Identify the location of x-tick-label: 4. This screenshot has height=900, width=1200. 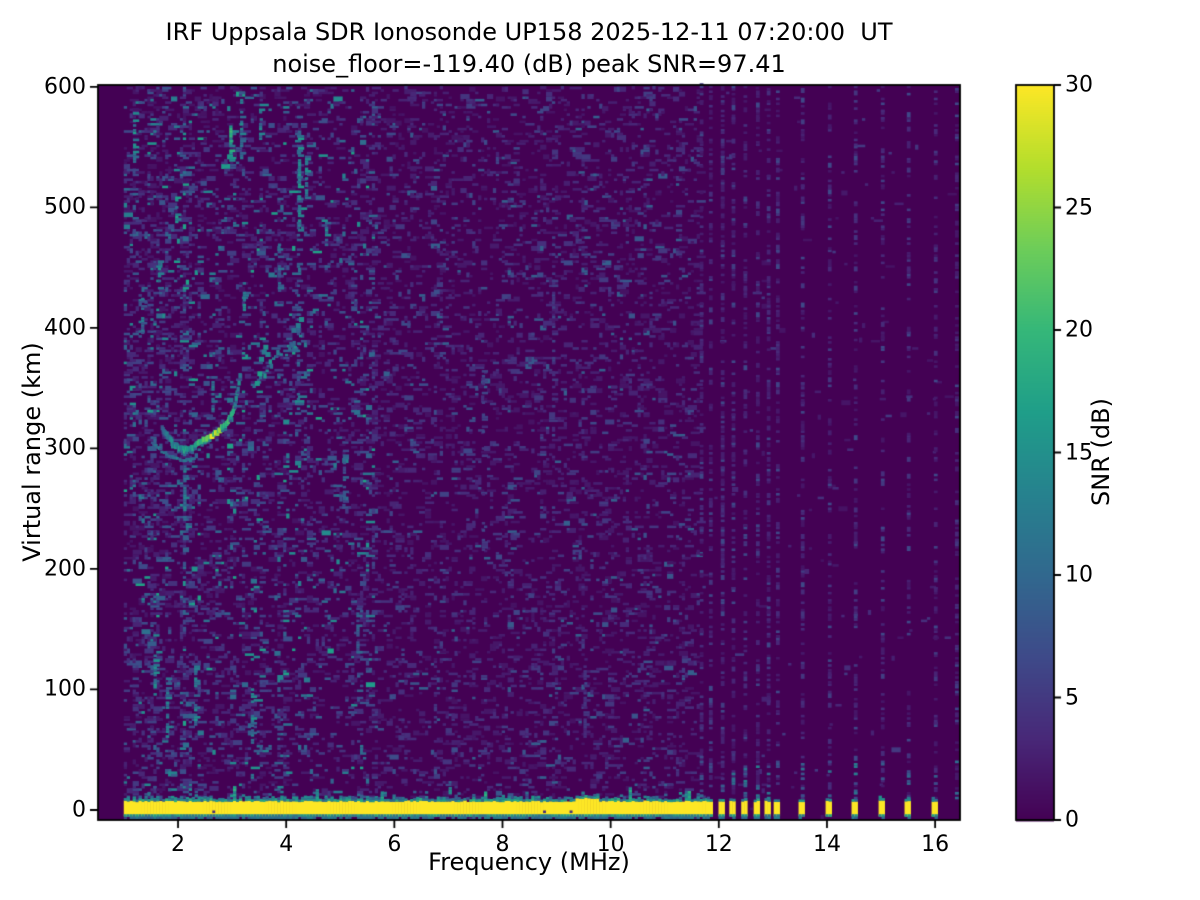
(286, 844).